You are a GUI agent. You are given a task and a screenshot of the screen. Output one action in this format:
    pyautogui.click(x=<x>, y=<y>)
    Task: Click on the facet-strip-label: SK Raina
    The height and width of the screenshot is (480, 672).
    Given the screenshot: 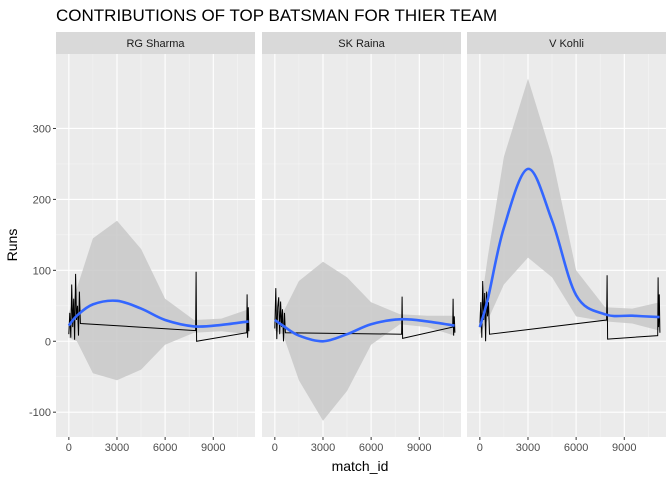 What is the action you would take?
    pyautogui.click(x=361, y=44)
    